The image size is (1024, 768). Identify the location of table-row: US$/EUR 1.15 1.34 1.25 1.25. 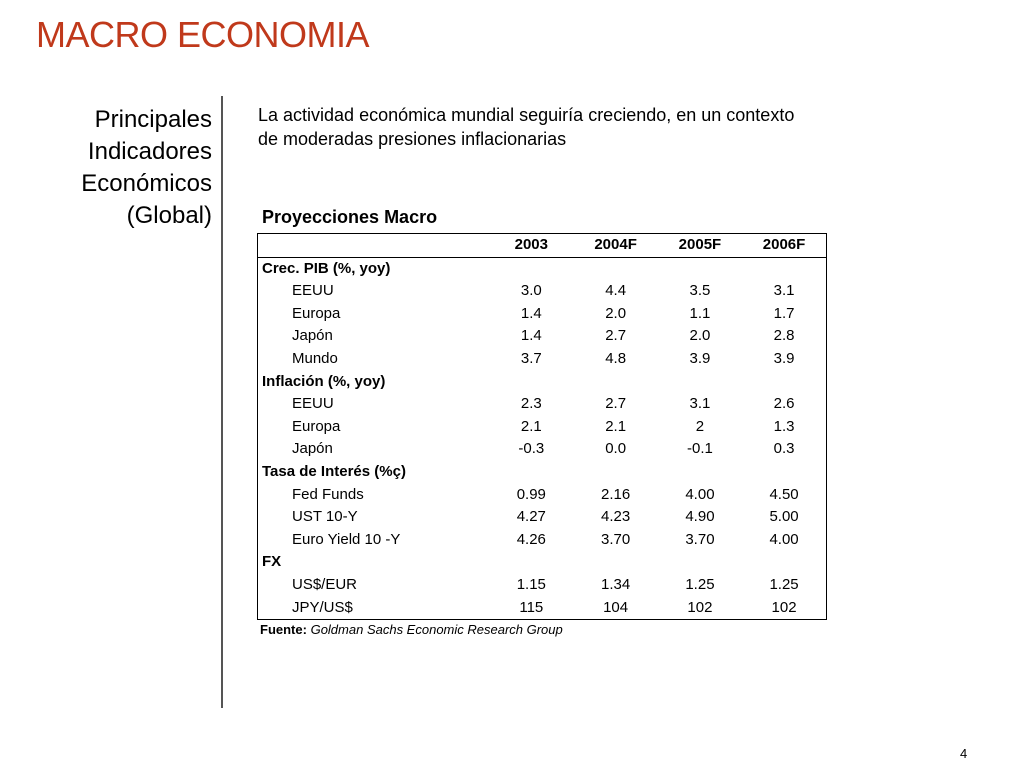
(542, 585).